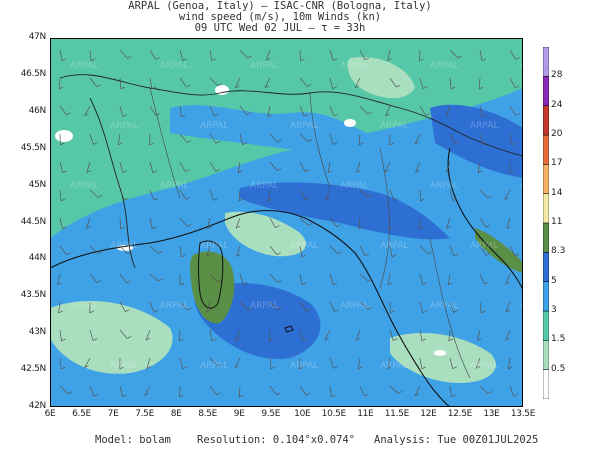 This screenshot has width=600, height=450. Describe the element at coordinates (239, 414) in the screenshot. I see `lon-tick-label: 9E` at that location.